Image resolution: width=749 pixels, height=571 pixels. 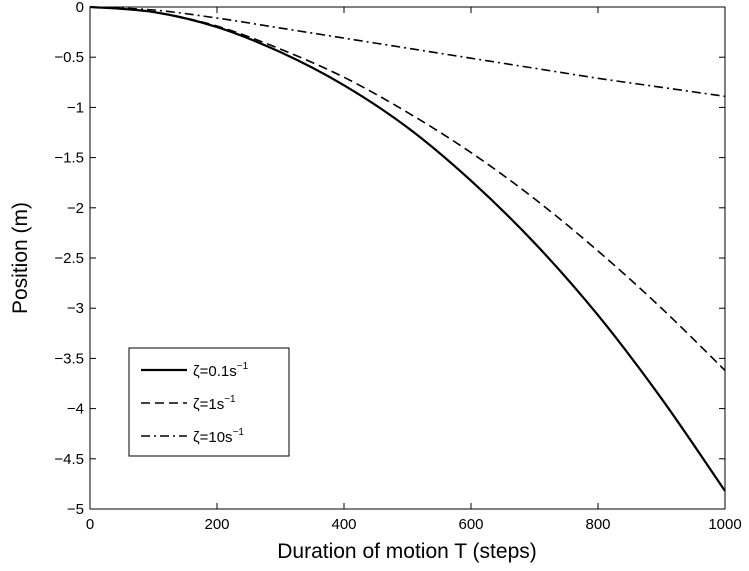 I want to click on y-tick-label: 0, so click(x=80, y=8).